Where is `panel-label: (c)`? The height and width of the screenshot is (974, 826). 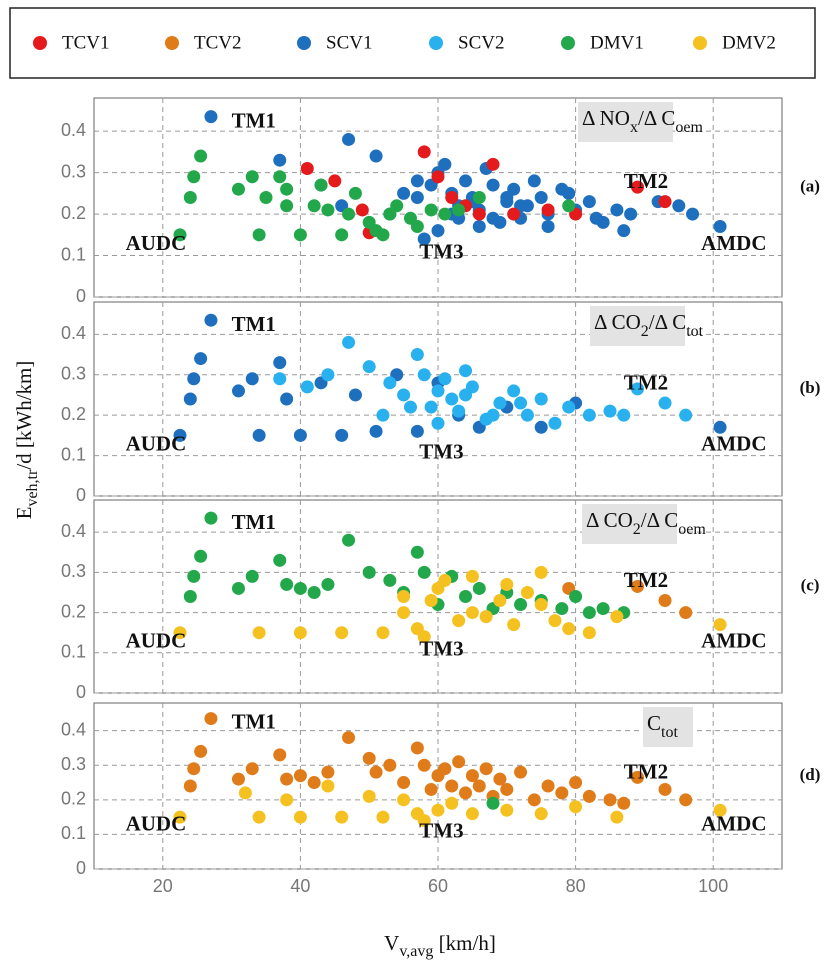 panel-label: (c) is located at coordinates (810, 584).